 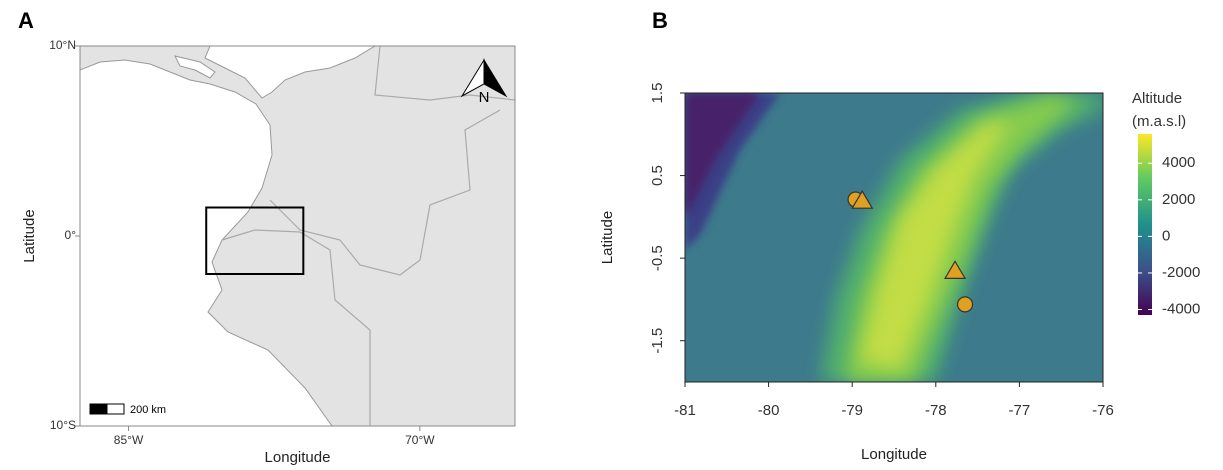 I want to click on north-label: N, so click(x=484, y=97).